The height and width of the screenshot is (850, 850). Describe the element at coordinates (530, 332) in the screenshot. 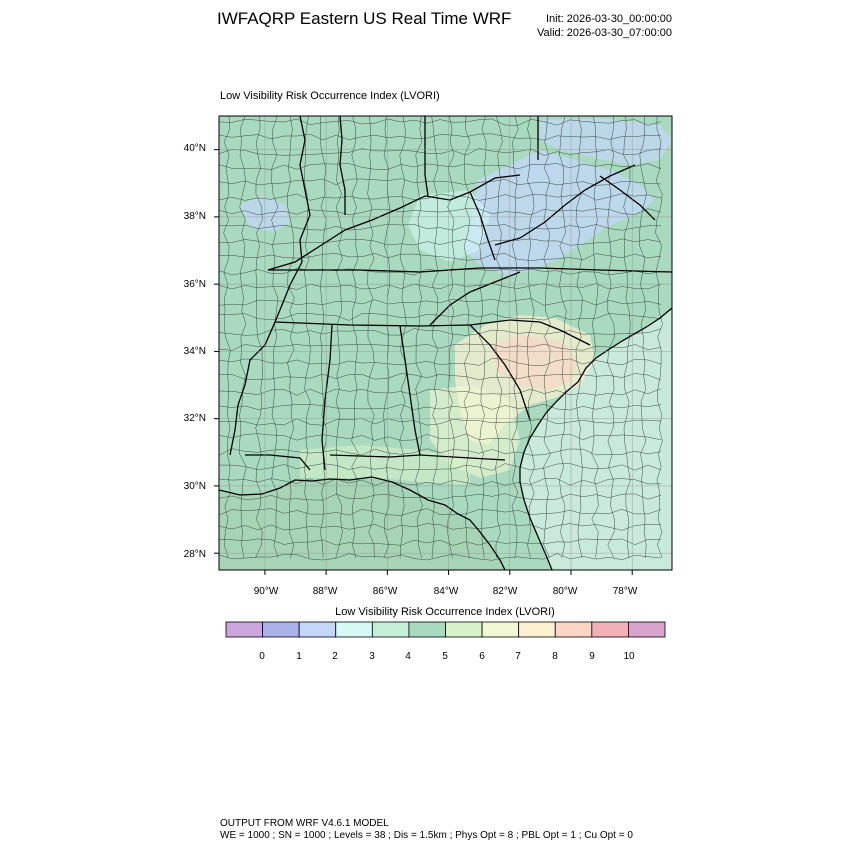

I see `boundary-nc-sc` at that location.